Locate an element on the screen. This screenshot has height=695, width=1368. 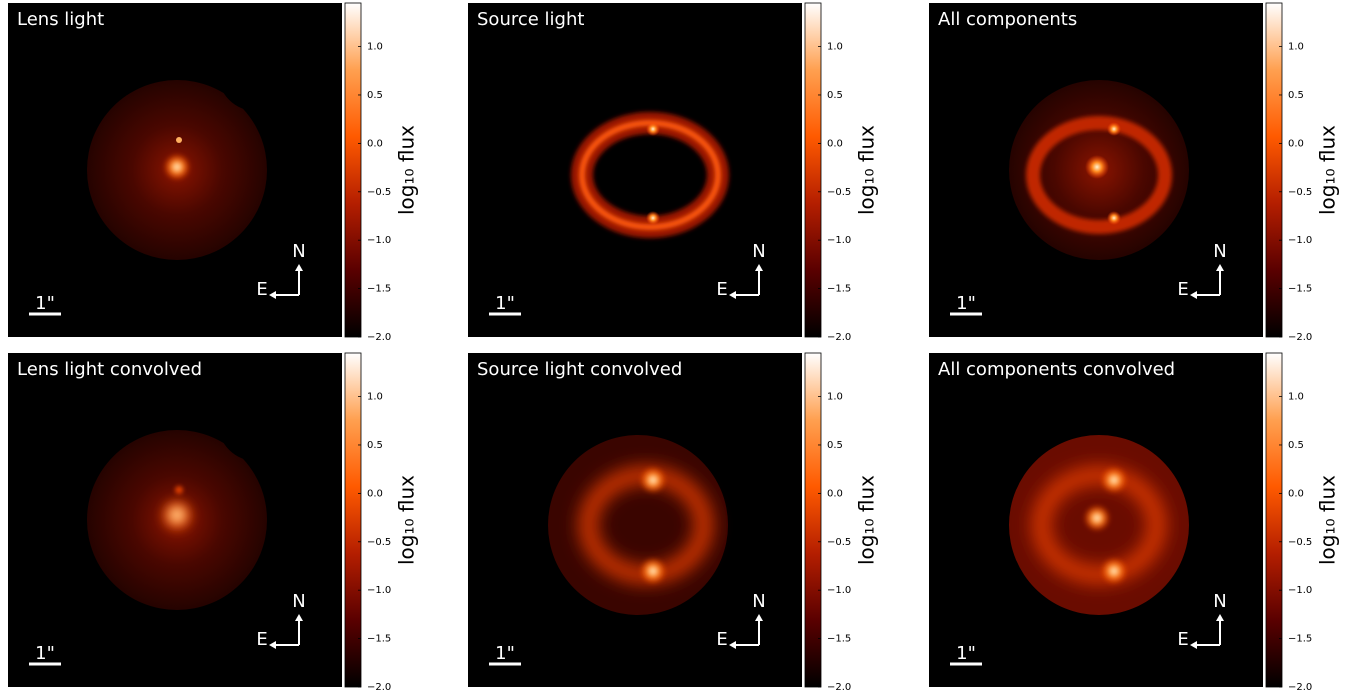
panel-title: All components is located at coordinates (1007, 19).